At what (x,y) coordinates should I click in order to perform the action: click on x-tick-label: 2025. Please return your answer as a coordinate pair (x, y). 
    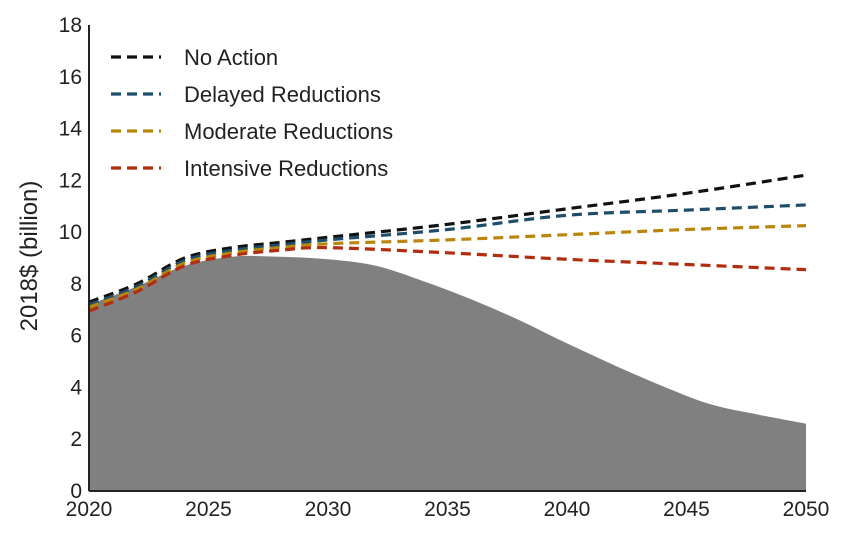
    Looking at the image, I should click on (208, 509).